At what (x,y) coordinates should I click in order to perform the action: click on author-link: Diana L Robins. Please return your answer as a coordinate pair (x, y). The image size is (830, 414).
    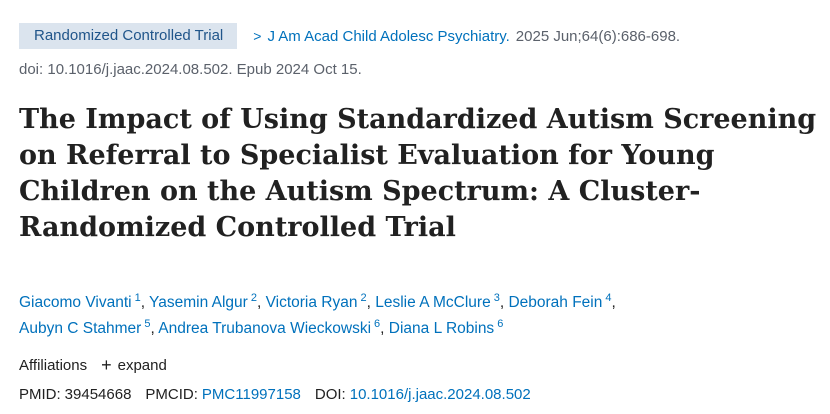
    Looking at the image, I should click on (441, 328).